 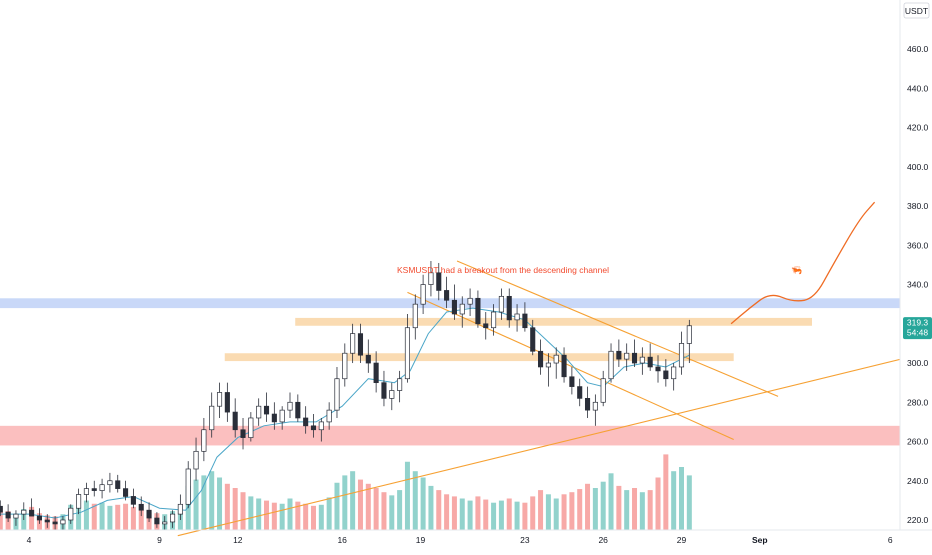 What do you see at coordinates (918, 206) in the screenshot?
I see `price-tick-label: 380.0` at bounding box center [918, 206].